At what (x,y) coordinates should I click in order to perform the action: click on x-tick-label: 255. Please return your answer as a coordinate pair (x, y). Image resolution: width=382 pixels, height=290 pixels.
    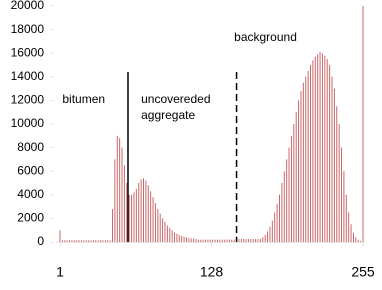
    Looking at the image, I should click on (363, 272).